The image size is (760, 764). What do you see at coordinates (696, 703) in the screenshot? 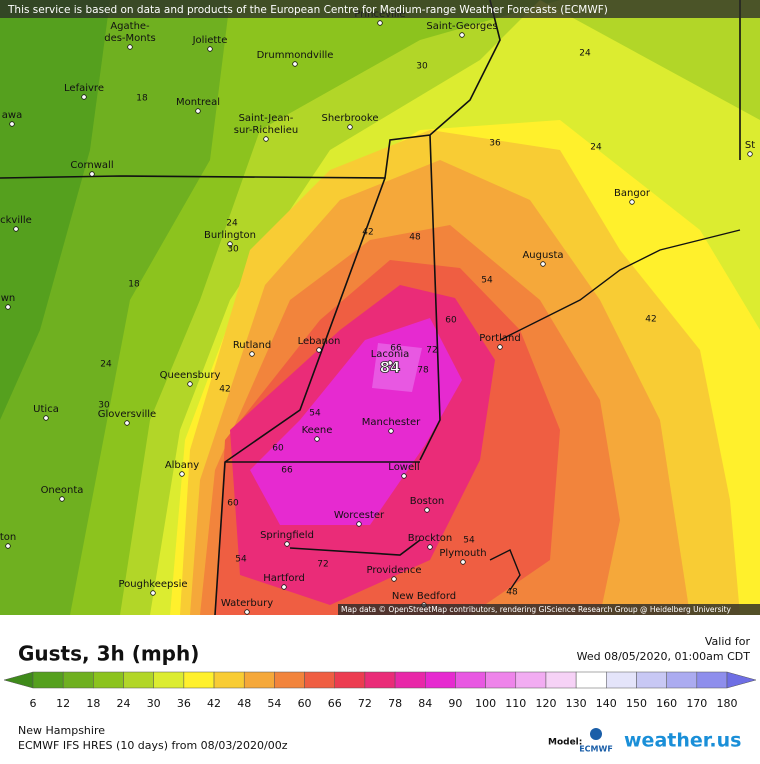
I see `colorbar-label: 170` at bounding box center [696, 703].